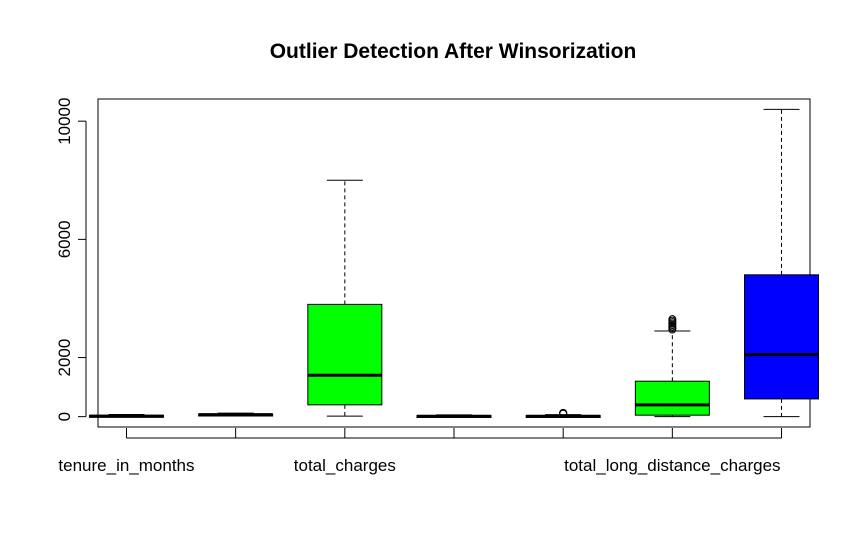 The height and width of the screenshot is (550, 862). Describe the element at coordinates (345, 465) in the screenshot. I see `x-tick-label: total_charges` at that location.